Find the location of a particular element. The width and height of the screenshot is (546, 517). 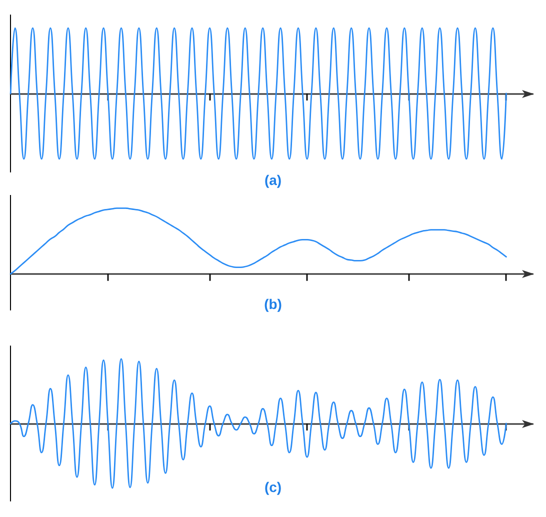

text: (b) is located at coordinates (273, 304).